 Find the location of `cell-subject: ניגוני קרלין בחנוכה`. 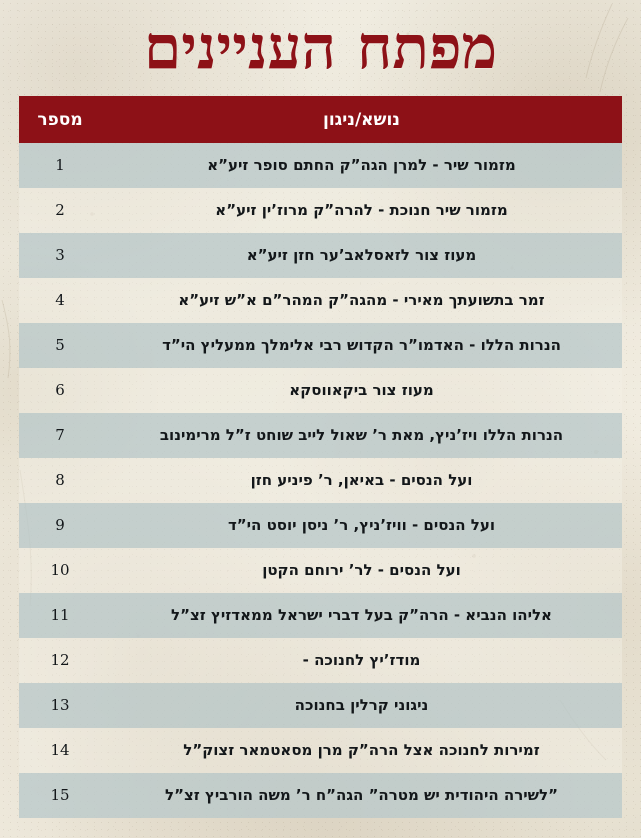

cell-subject: ניגוני קרלין בחנוכה is located at coordinates (361, 705).